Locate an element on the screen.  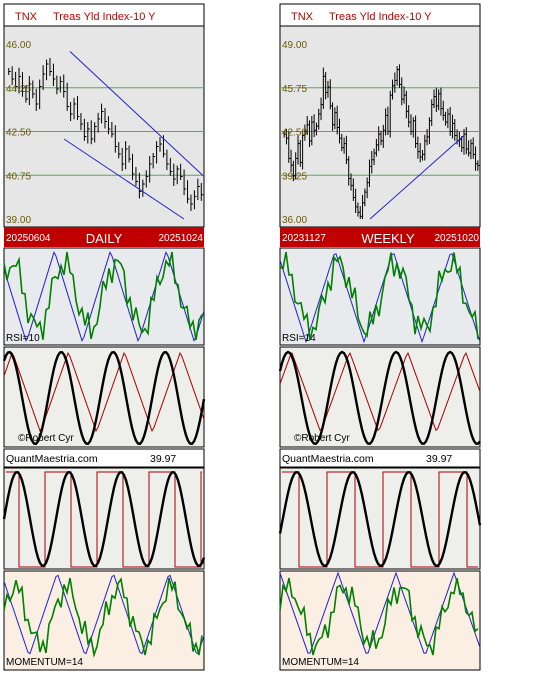
daily-ytick-label: 40.75 is located at coordinates (18, 176).